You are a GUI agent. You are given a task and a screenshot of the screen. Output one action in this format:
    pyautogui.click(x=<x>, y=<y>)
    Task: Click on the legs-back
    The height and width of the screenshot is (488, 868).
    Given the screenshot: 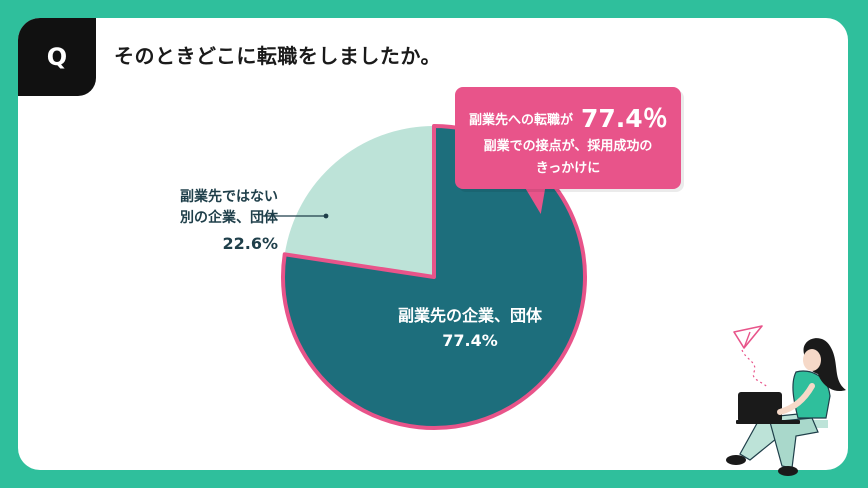 What is the action you would take?
    pyautogui.click(x=794, y=443)
    